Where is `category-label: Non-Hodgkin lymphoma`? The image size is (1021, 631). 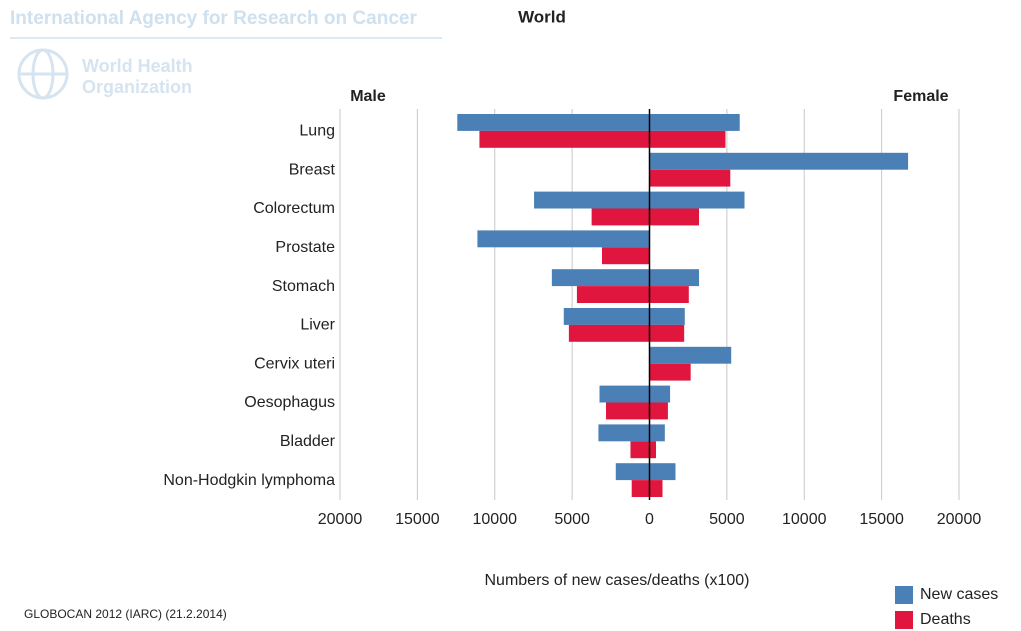
category-label: Non-Hodgkin lymphoma is located at coordinates (249, 480).